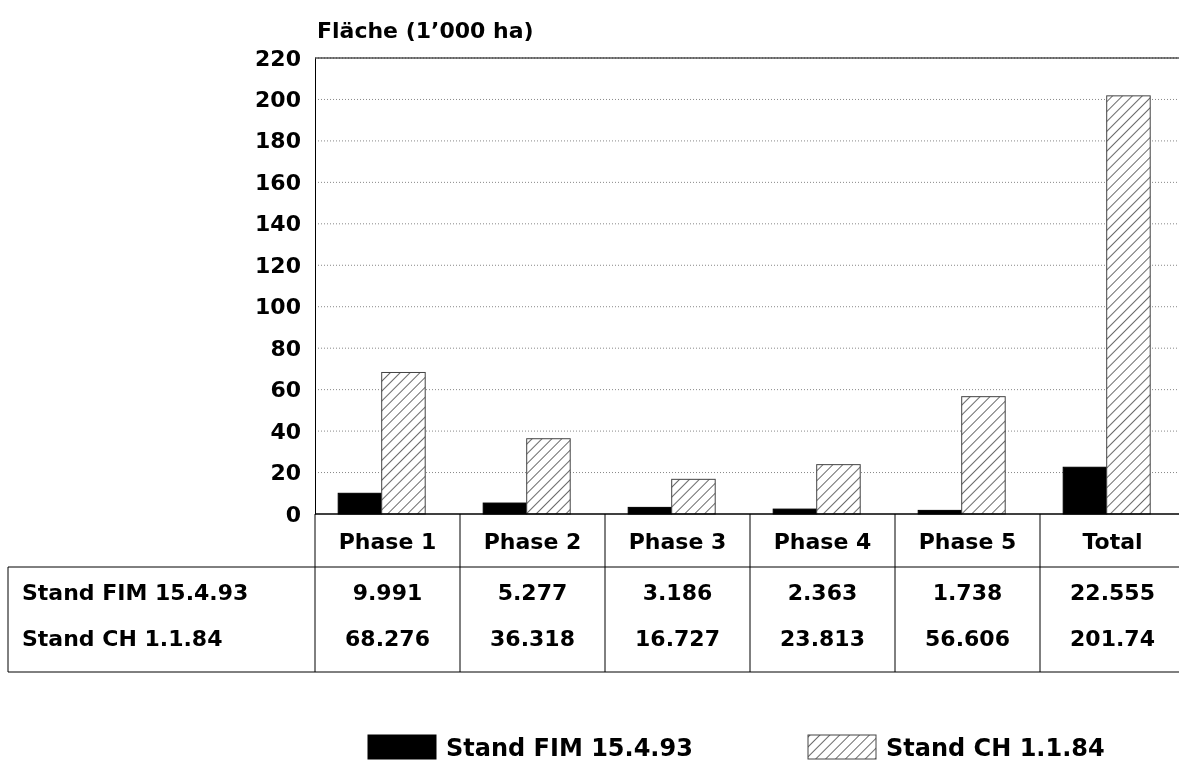  What do you see at coordinates (285, 473) in the screenshot?
I see `y-tick-label: 20` at bounding box center [285, 473].